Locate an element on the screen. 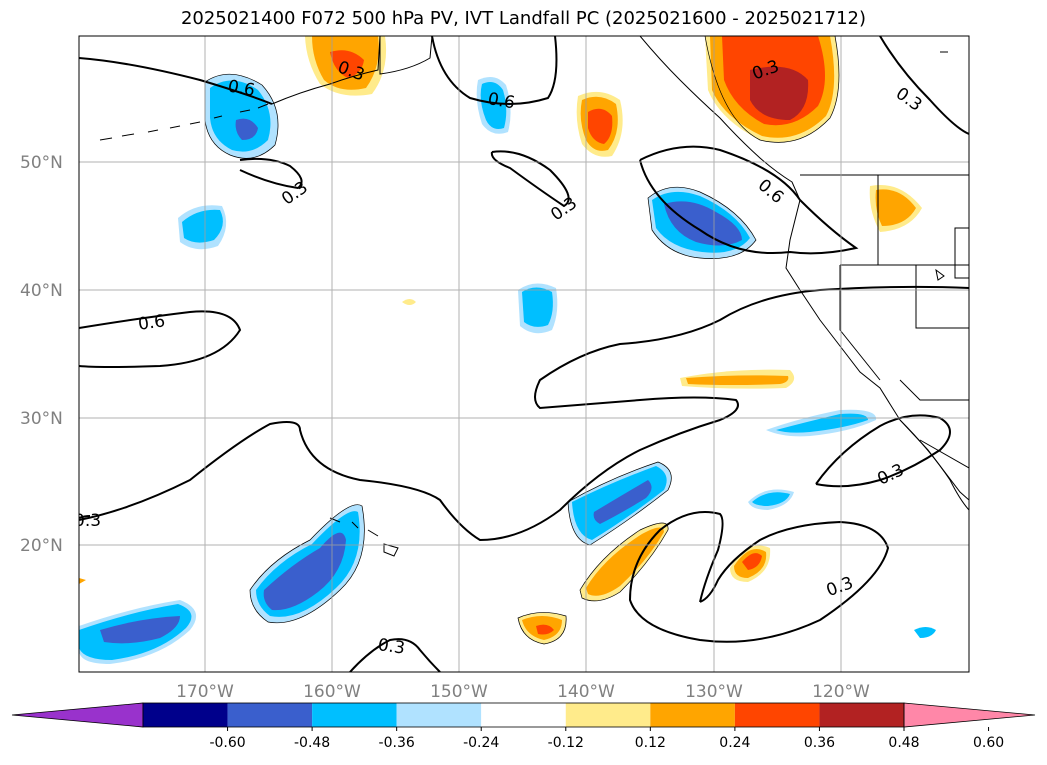  lon-label: 150°W is located at coordinates (459, 692).